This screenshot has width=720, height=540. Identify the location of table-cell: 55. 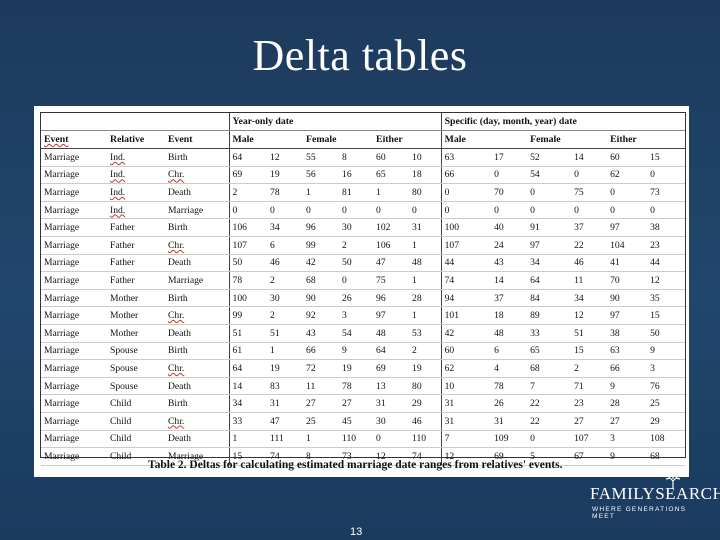
(321, 157).